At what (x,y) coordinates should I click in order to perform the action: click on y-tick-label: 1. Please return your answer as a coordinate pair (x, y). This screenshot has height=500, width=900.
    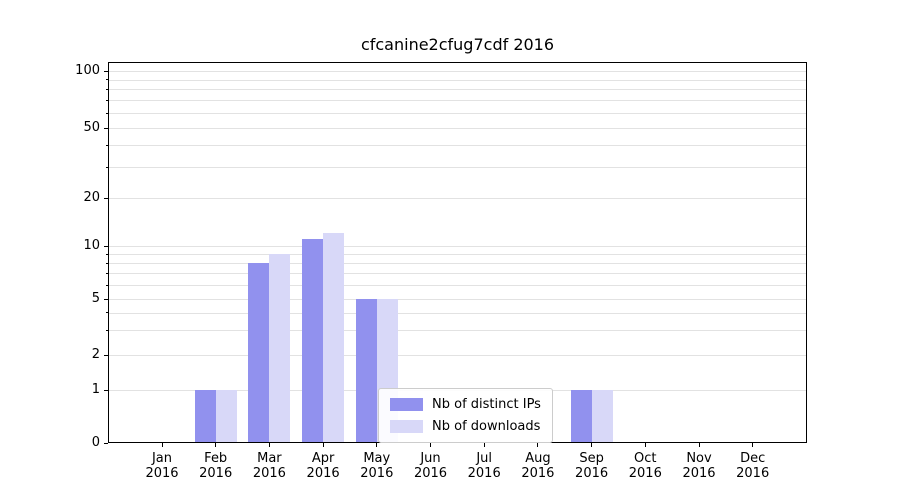
    Looking at the image, I should click on (95, 389).